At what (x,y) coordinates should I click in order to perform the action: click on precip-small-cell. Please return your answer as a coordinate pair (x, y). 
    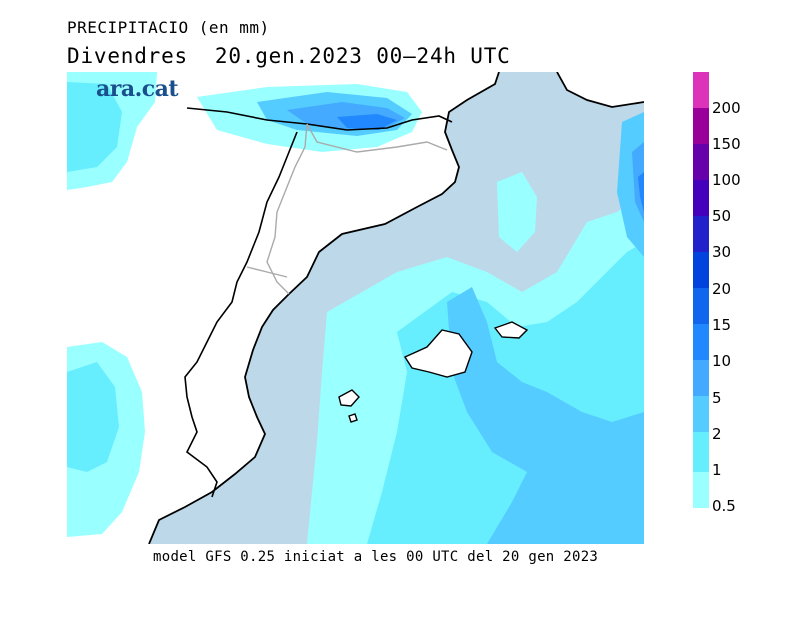
    Looking at the image, I should click on (517, 212).